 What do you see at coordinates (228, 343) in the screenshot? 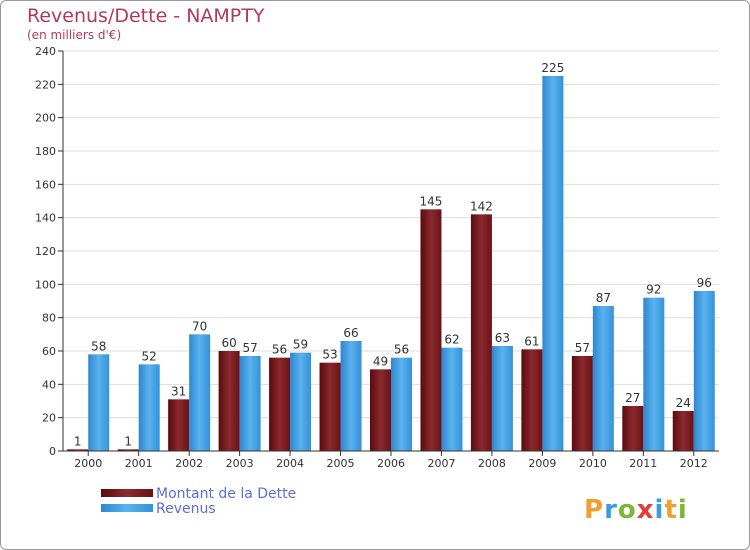
I see `data-label-dette: 60` at bounding box center [228, 343].